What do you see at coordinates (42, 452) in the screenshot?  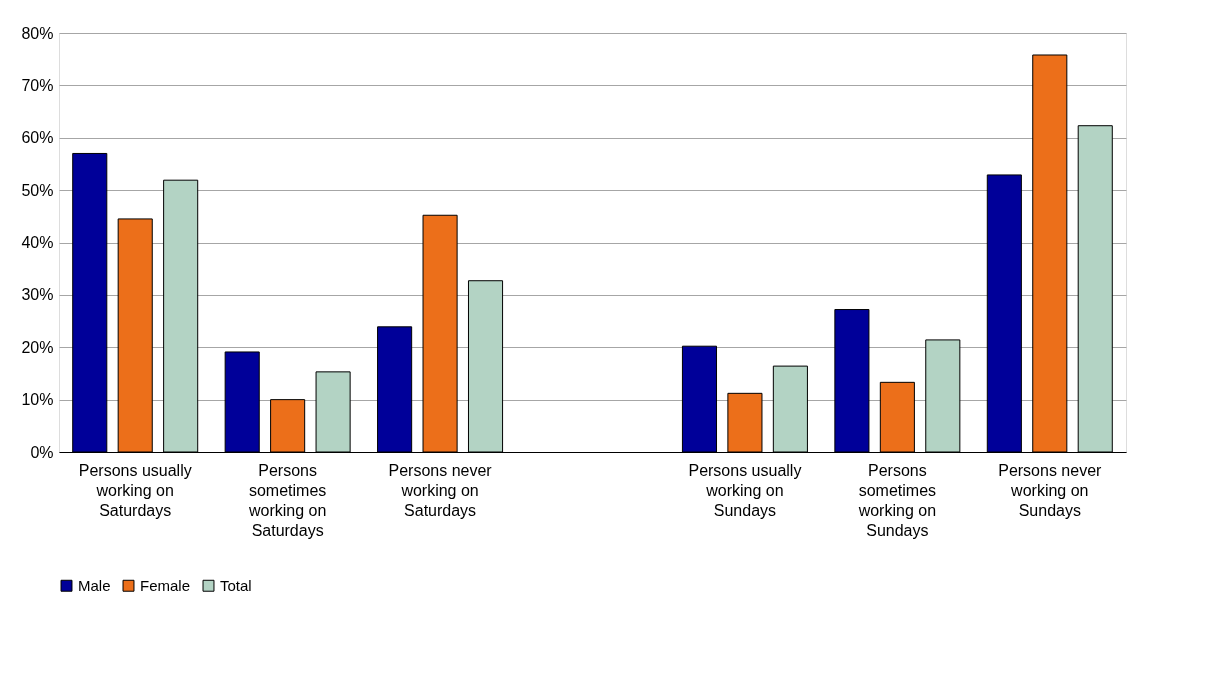 I see `y-tick-label: 0%` at bounding box center [42, 452].